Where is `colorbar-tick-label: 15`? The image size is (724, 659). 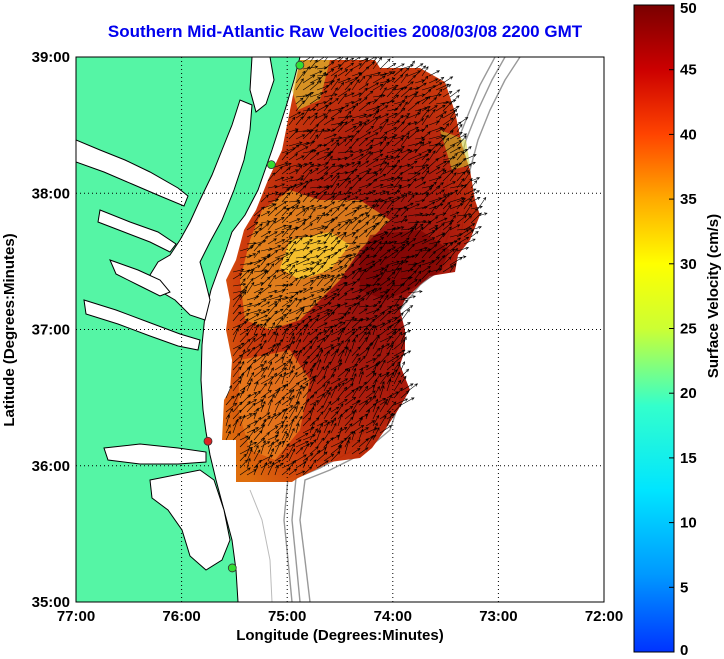
colorbar-tick-label: 15 is located at coordinates (688, 458).